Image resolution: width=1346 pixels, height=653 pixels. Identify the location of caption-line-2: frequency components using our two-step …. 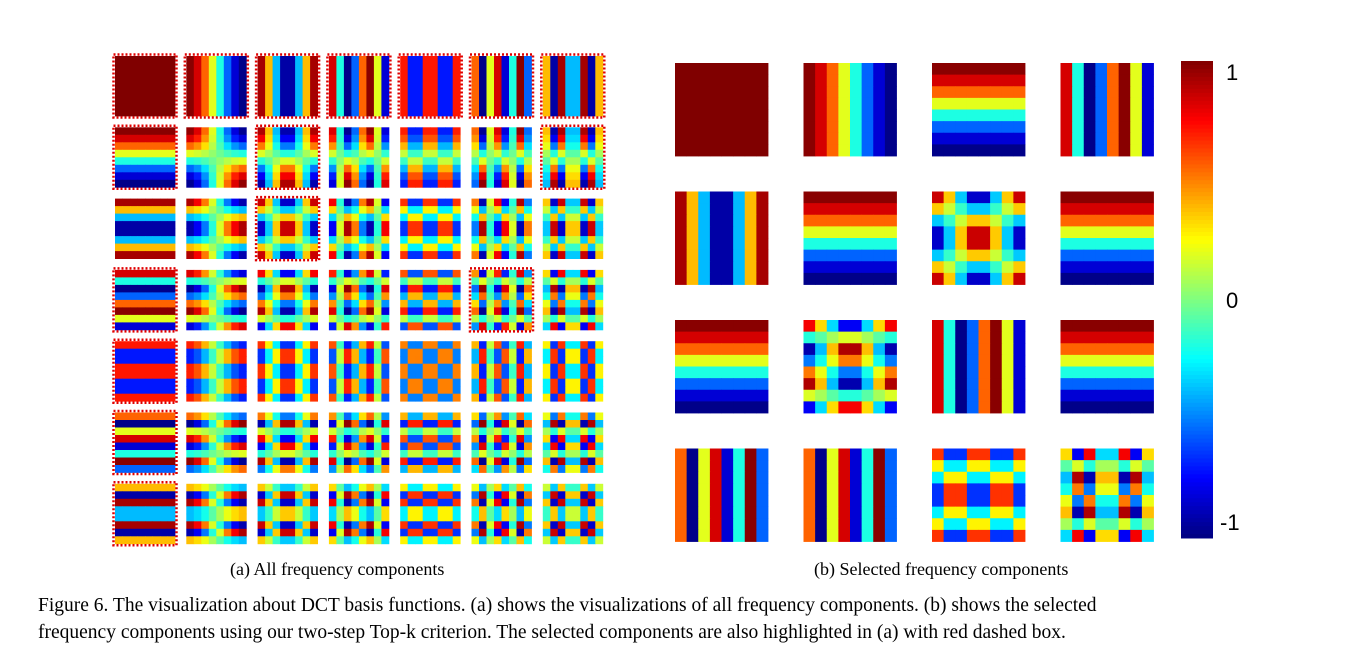
(552, 632).